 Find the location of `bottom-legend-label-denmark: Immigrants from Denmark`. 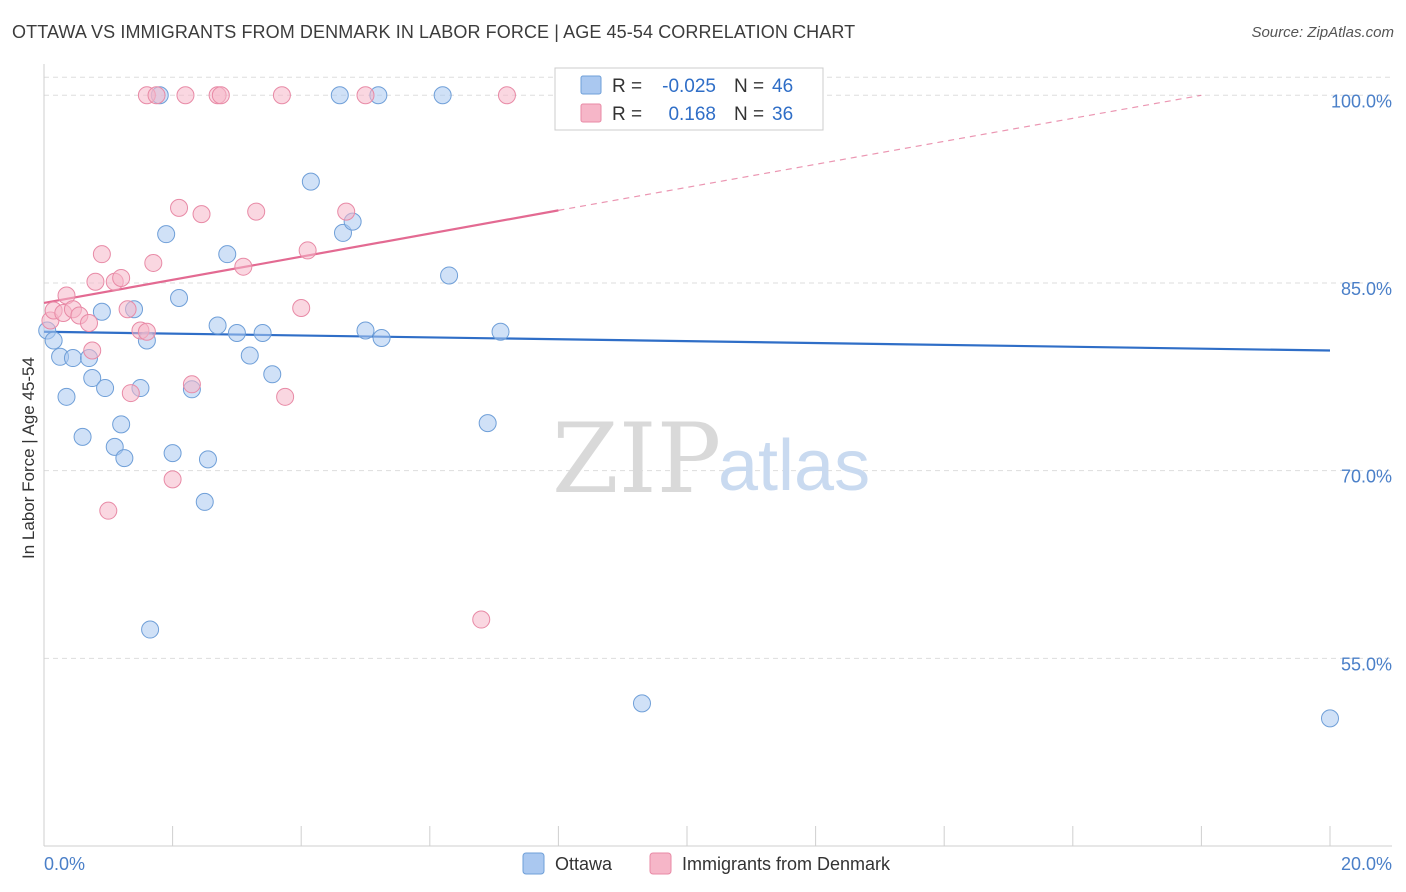

bottom-legend-label-denmark: Immigrants from Denmark is located at coordinates (786, 864).